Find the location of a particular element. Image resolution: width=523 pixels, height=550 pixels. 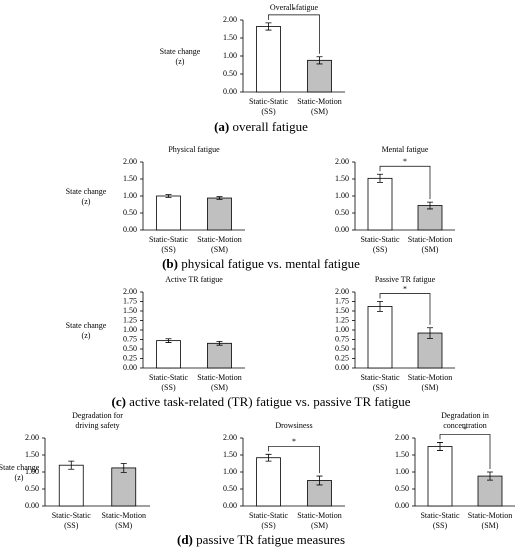

caption: (a) overall fatigue is located at coordinates (261, 126).